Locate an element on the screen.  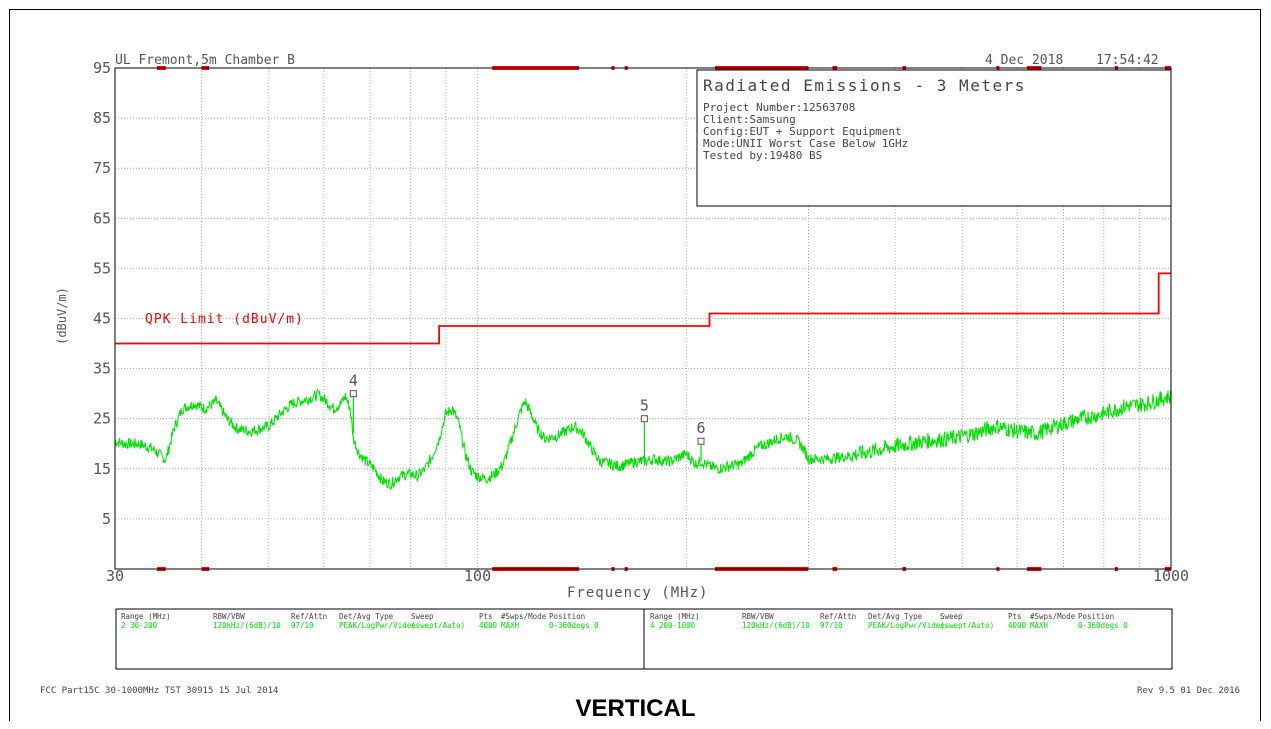
info-title: Radiated Emissions - 3 Meters is located at coordinates (864, 85).